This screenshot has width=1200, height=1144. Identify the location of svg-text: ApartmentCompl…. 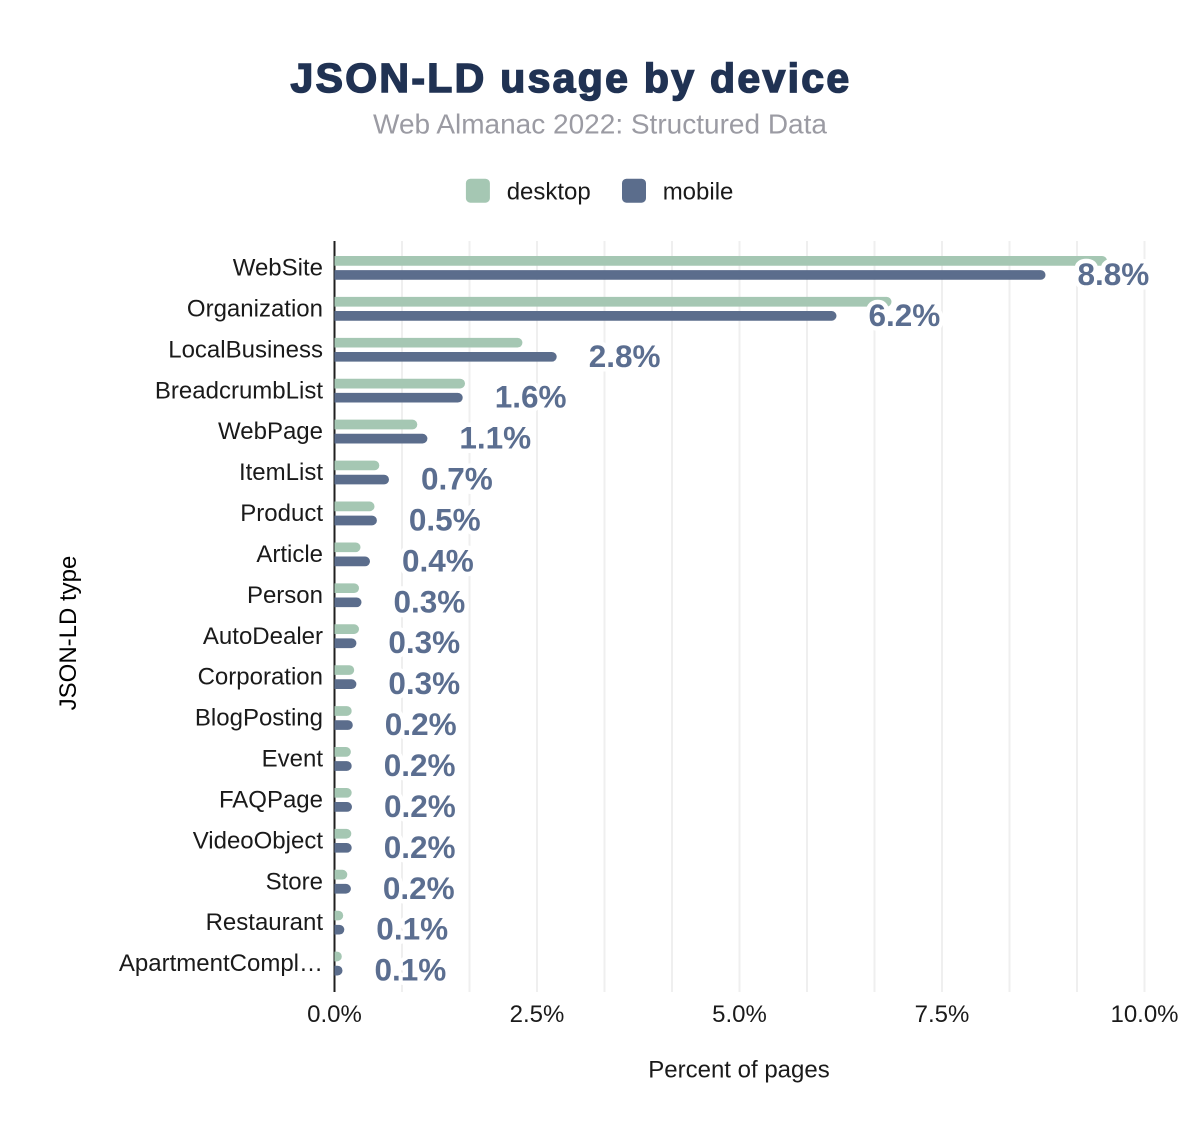
(221, 963).